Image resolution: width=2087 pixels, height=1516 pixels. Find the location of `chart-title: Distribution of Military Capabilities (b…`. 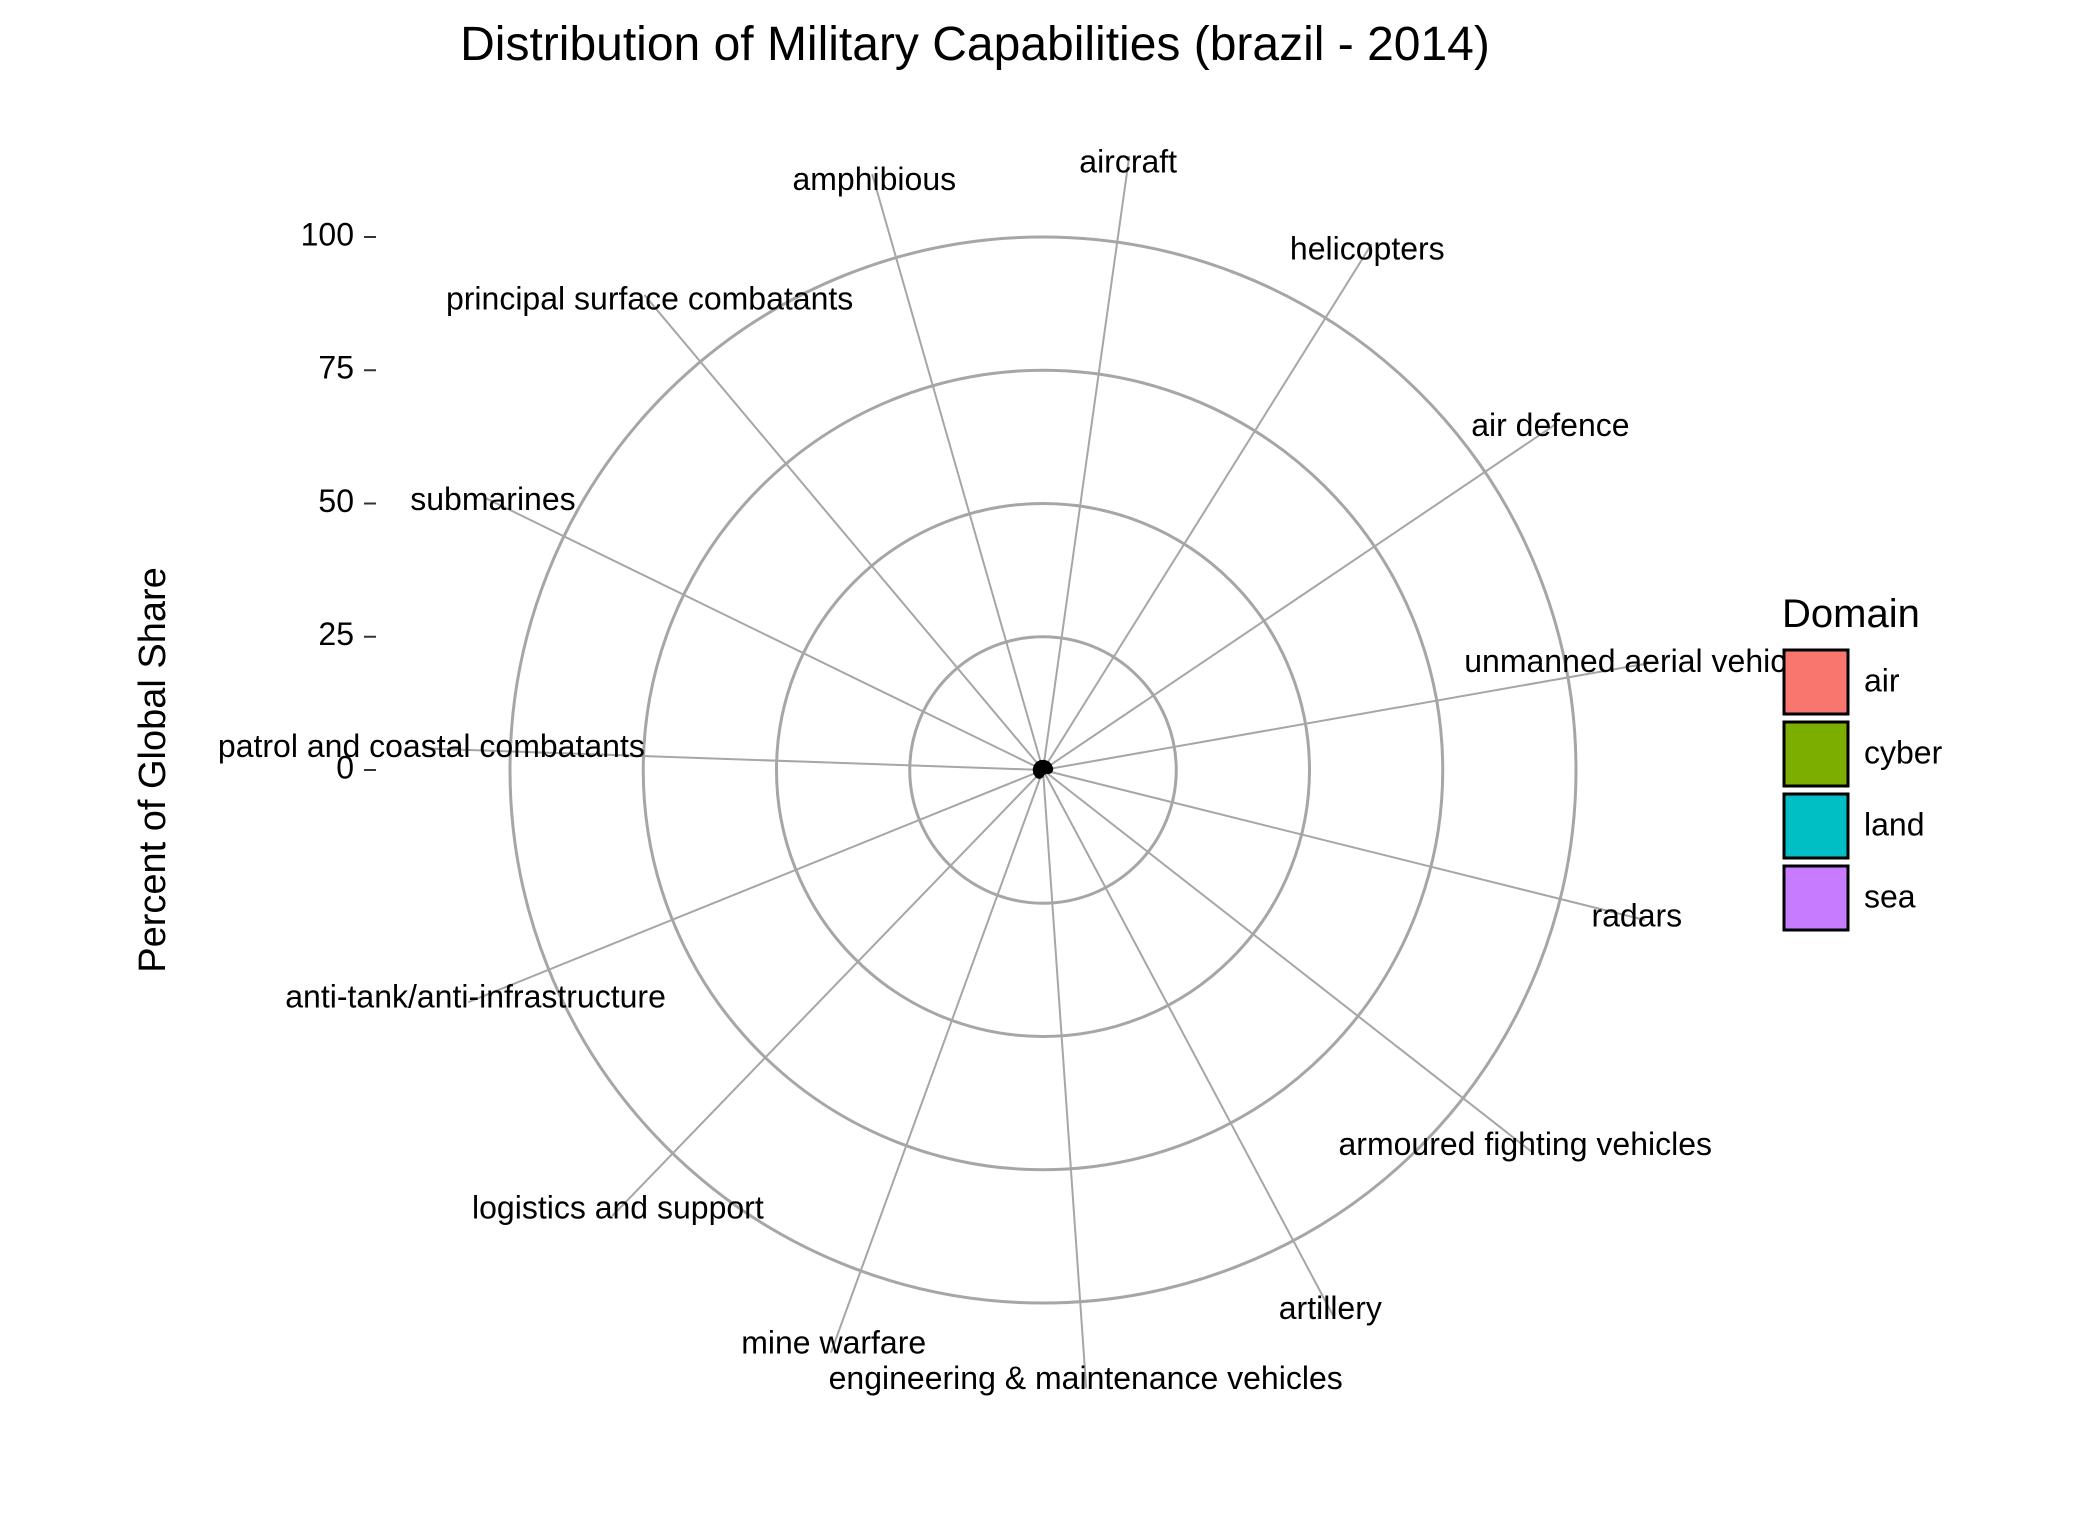

chart-title: Distribution of Military Capabilities (b… is located at coordinates (975, 44).